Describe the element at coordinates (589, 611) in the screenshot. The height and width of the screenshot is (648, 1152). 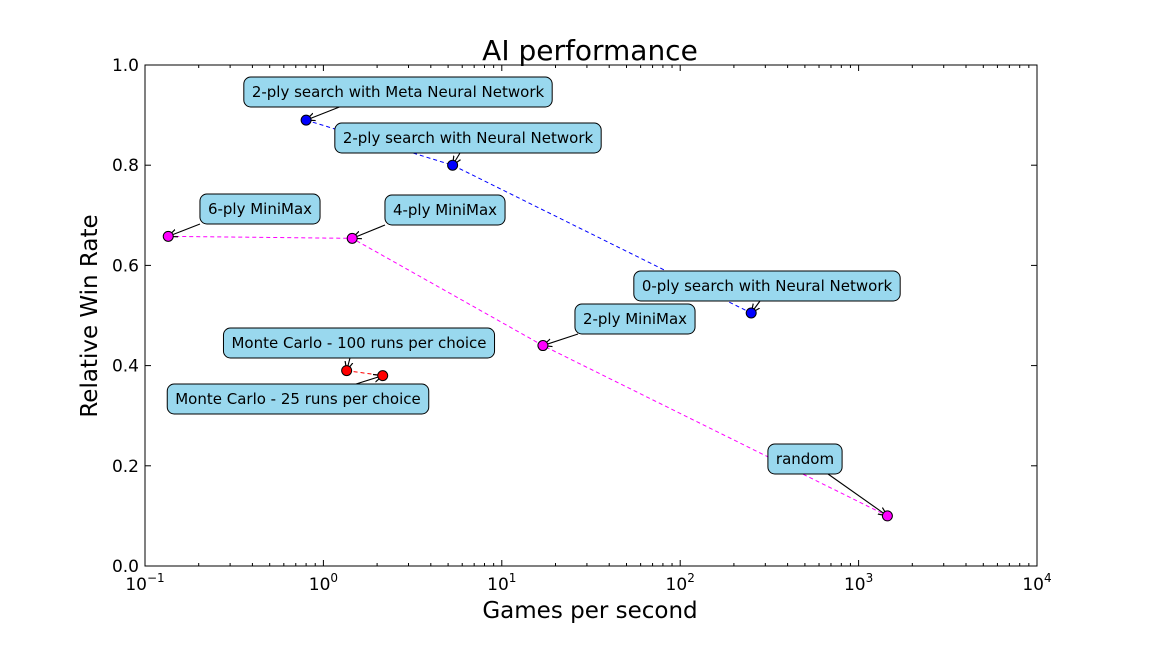
I see `x-axis-label: Games per second` at that location.